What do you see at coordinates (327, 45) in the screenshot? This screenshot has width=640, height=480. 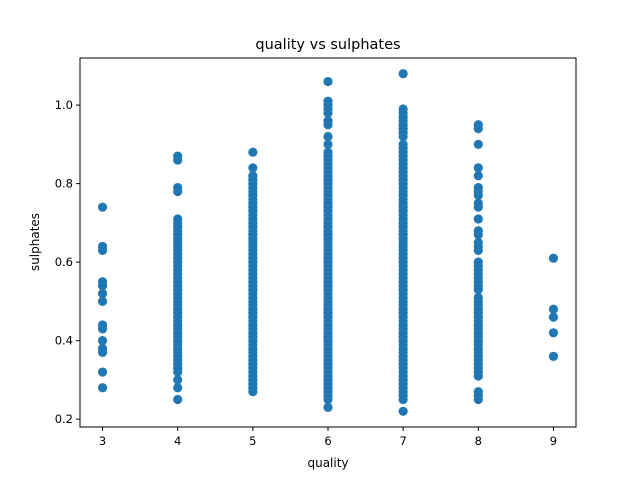 I see `chart-title: quality vs sulphates` at bounding box center [327, 45].